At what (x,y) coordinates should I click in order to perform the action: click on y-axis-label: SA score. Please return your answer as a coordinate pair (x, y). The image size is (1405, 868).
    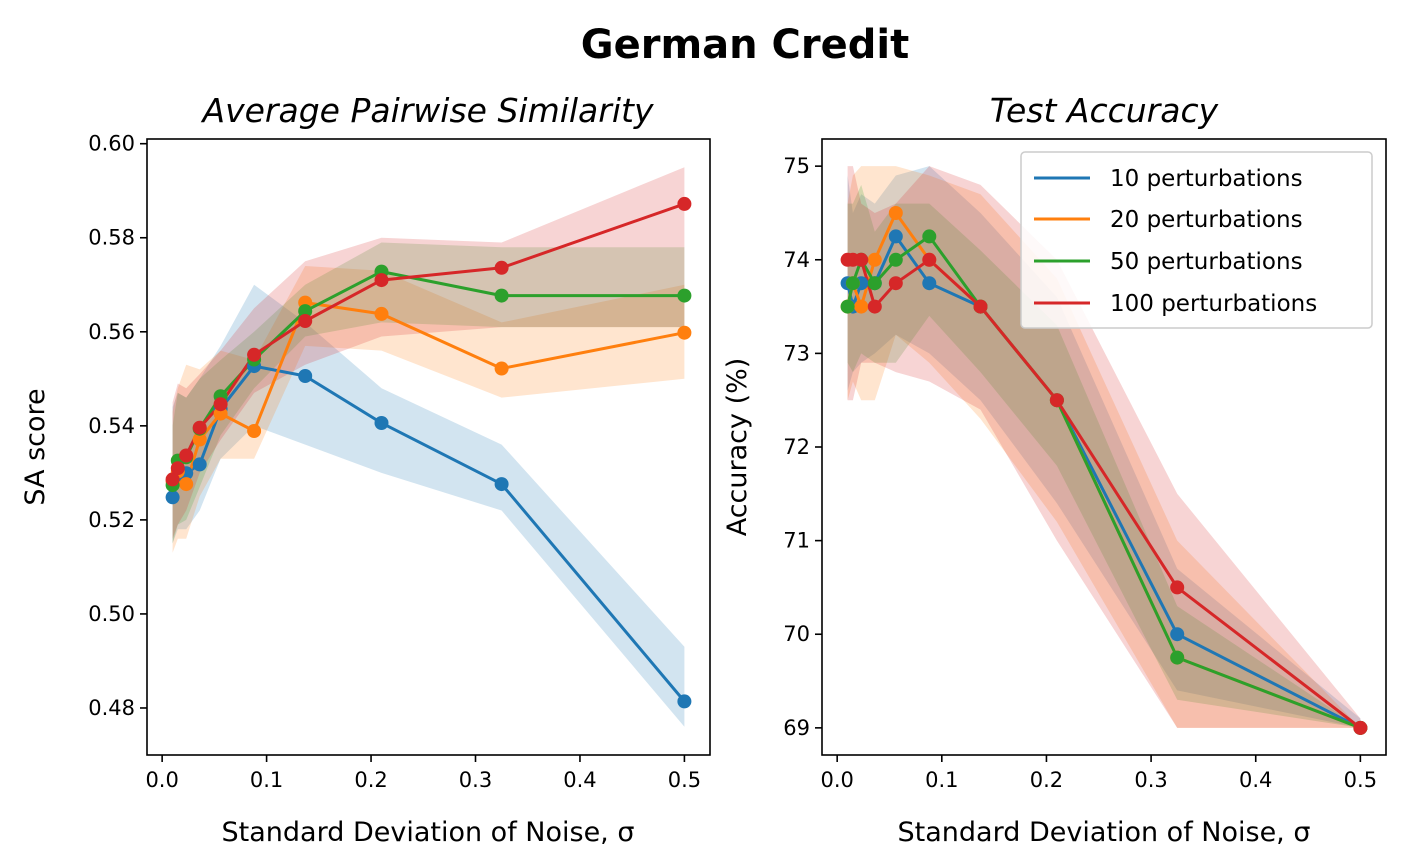
    Looking at the image, I should click on (35, 446).